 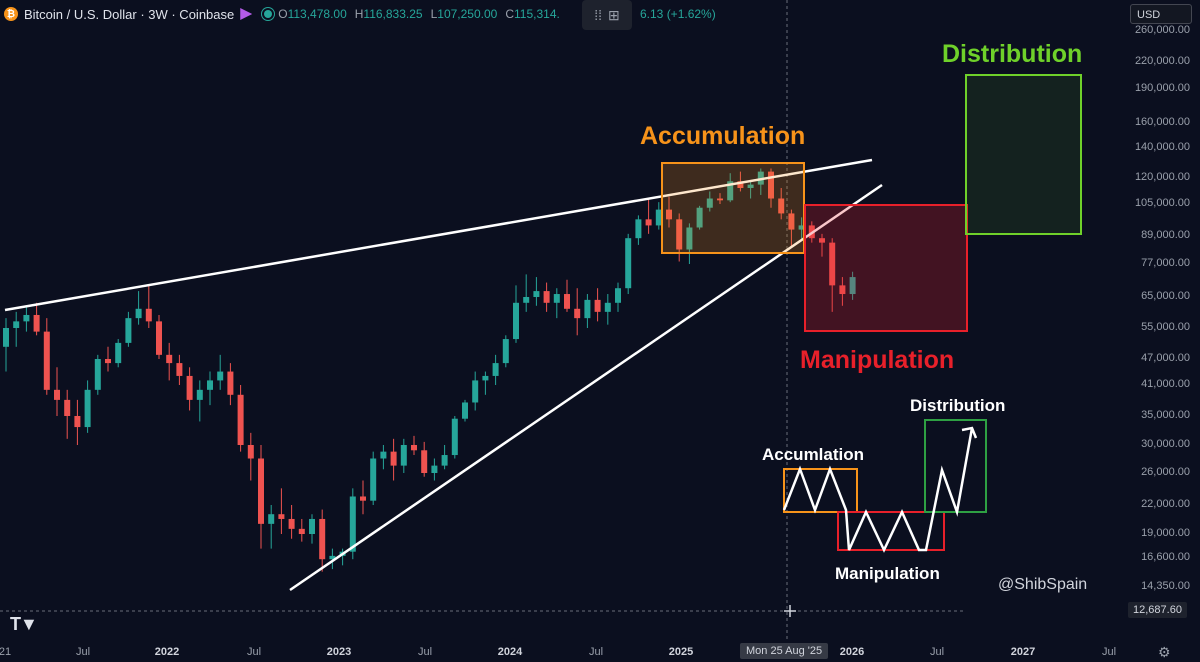 I want to click on symbol-title: Bitcoin / U.S. Dollar · 3W · Coinbase, so click(x=129, y=14).